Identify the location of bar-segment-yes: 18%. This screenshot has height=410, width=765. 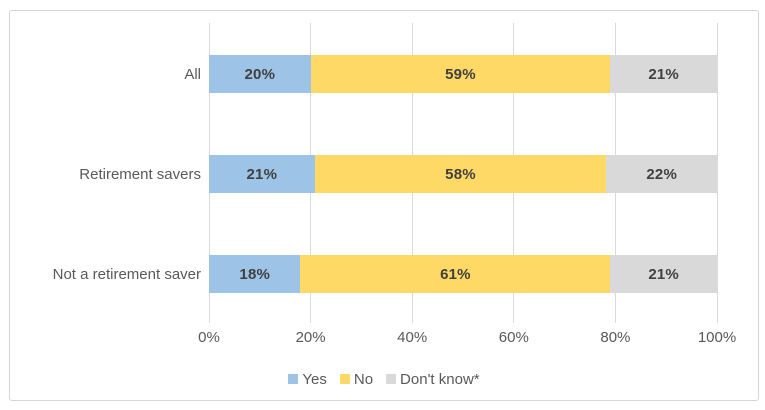
(255, 274).